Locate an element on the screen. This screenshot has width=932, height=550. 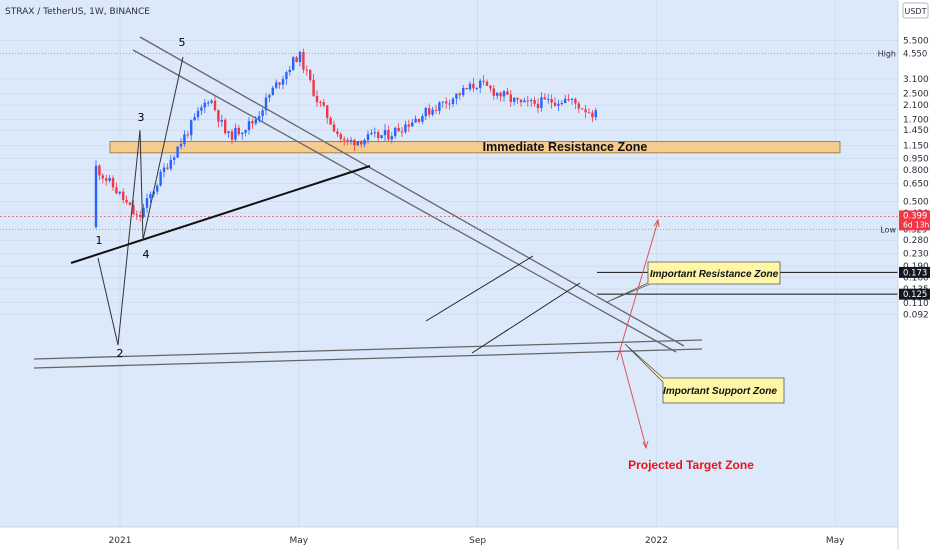
wave-trendline is located at coordinates (220, 214).